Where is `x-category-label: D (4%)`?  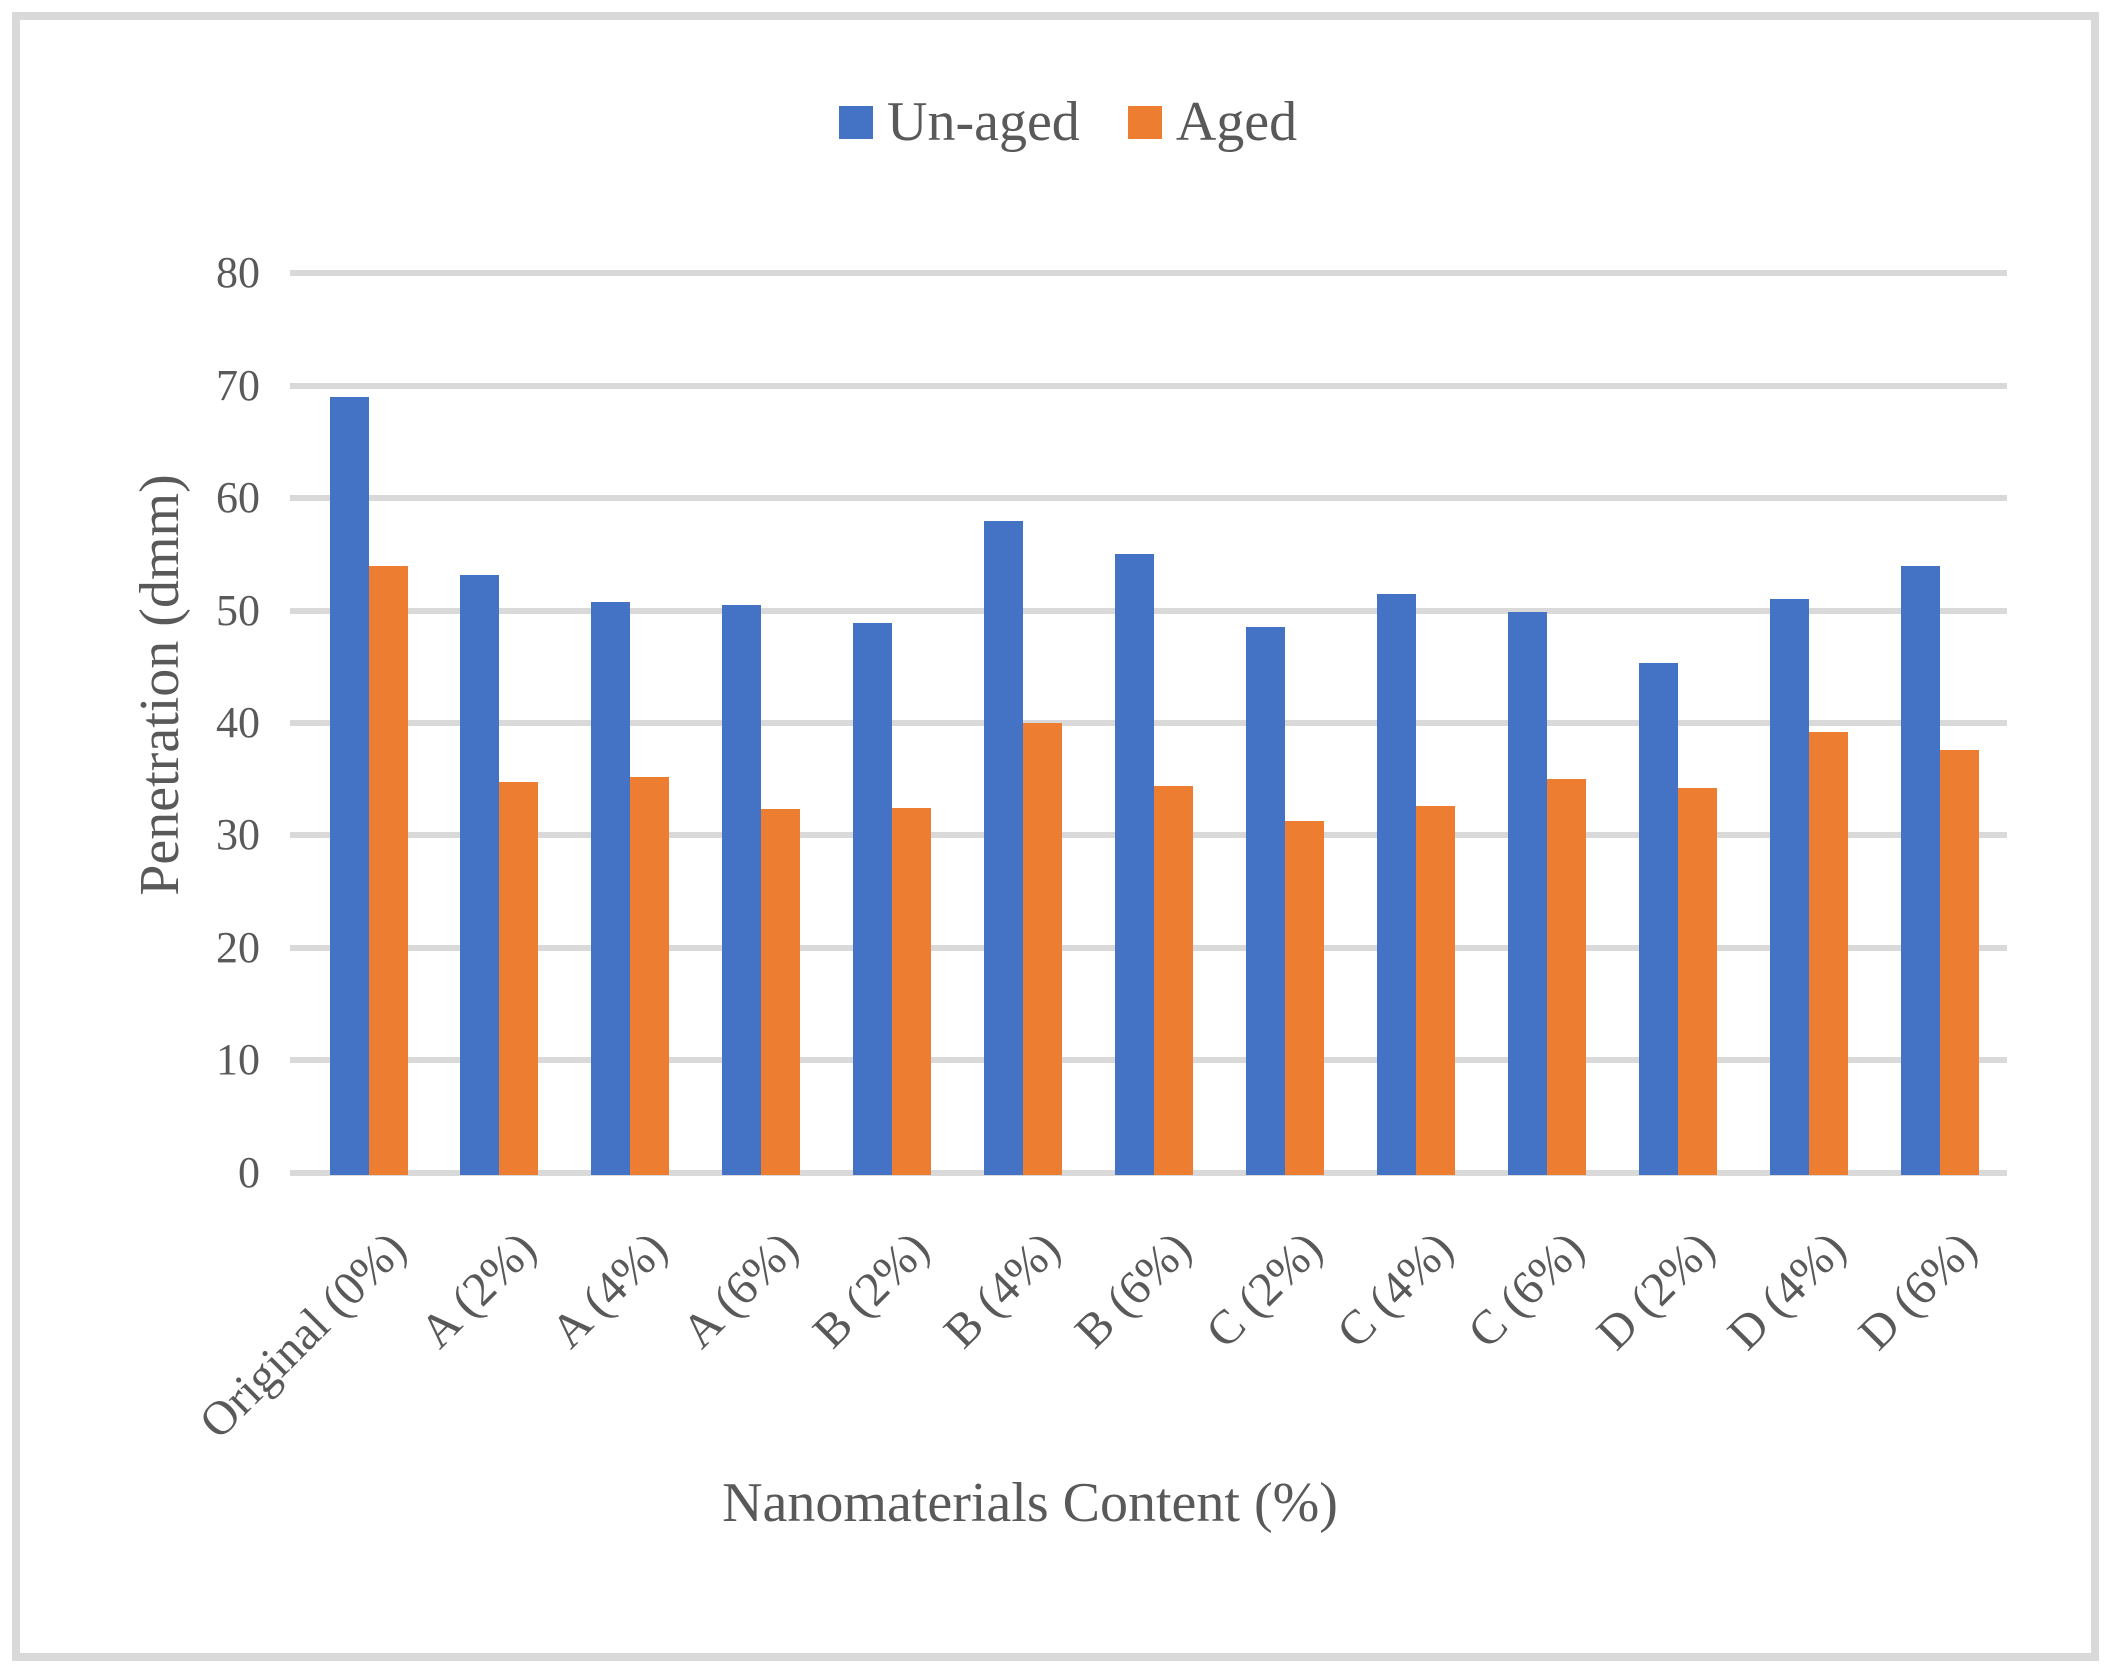
x-category-label: D (4%) is located at coordinates (1786, 1291).